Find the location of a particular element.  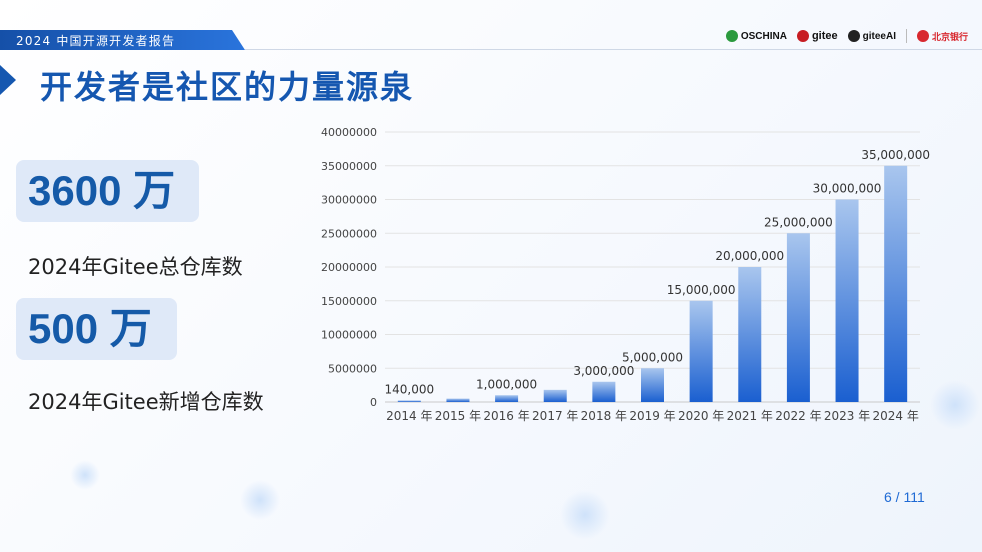

y-tick-label: 0 is located at coordinates (373, 402).